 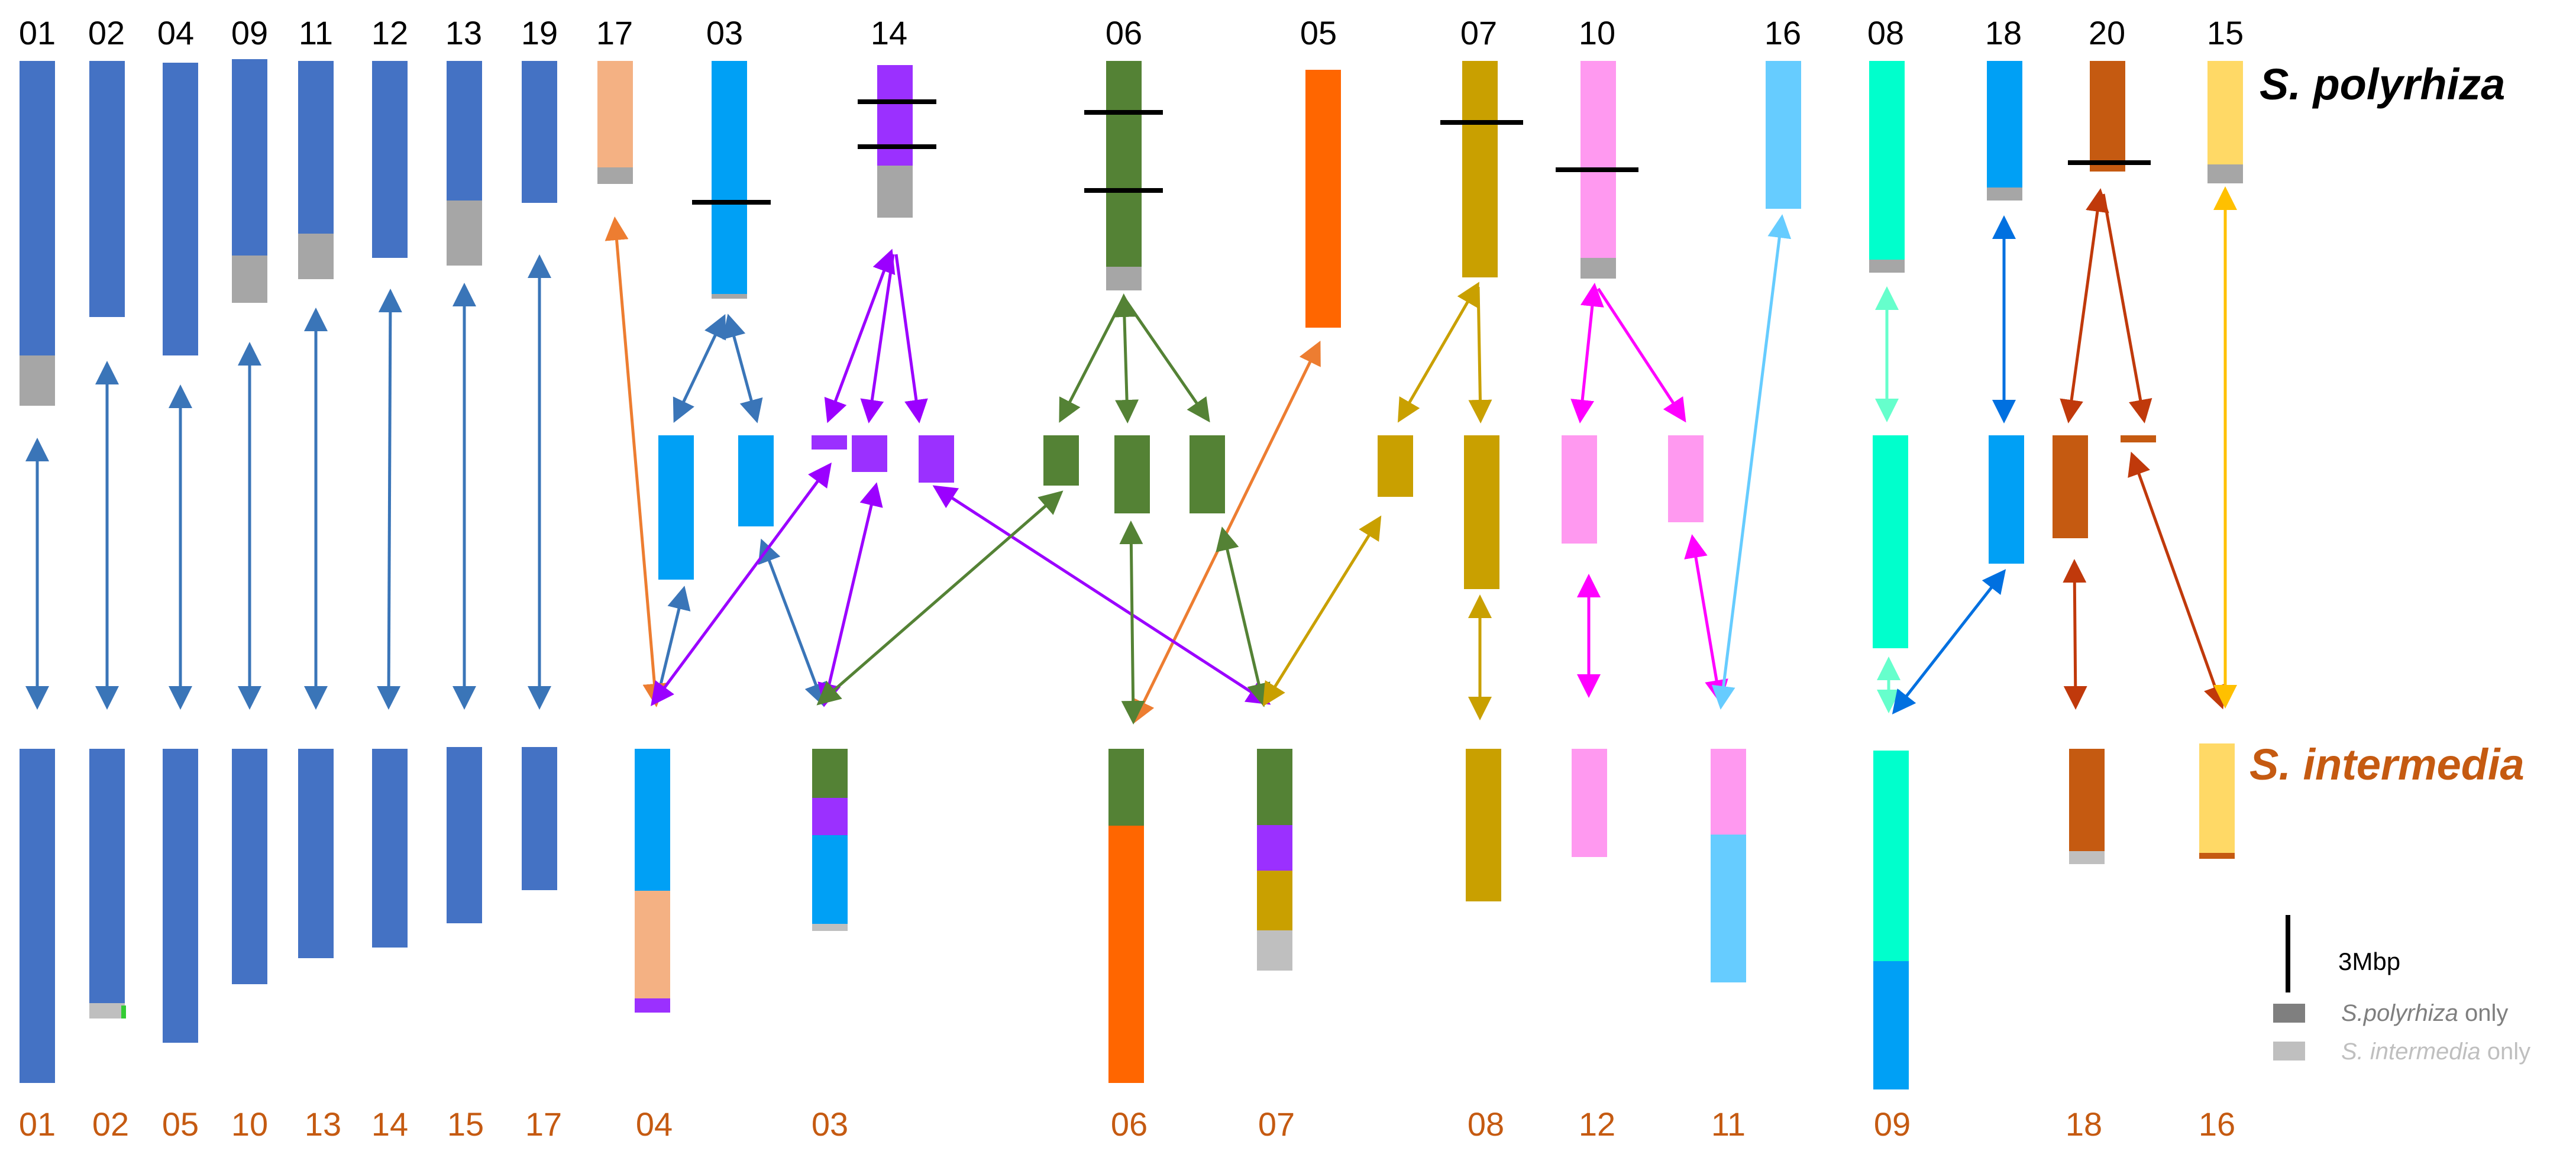 I want to click on bottom-label: 05, so click(x=180, y=1124).